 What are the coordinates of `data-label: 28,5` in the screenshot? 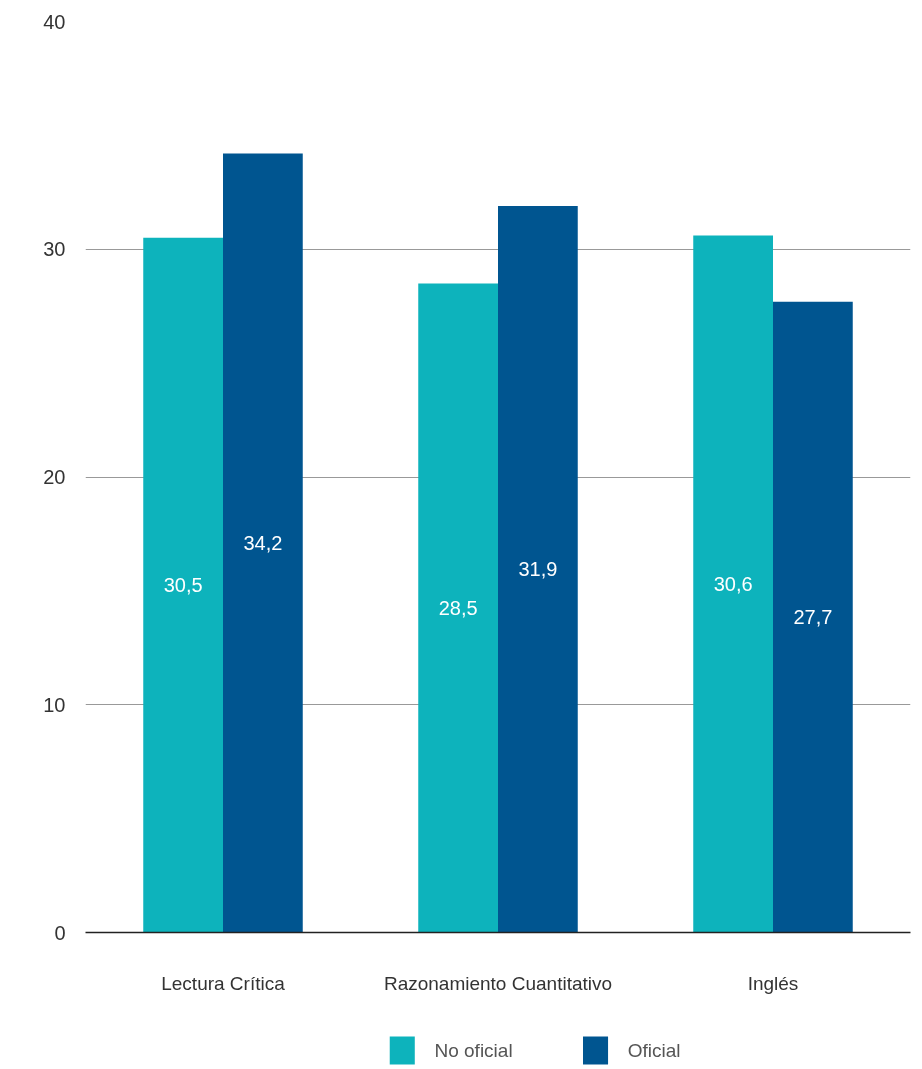 It's located at (458, 607).